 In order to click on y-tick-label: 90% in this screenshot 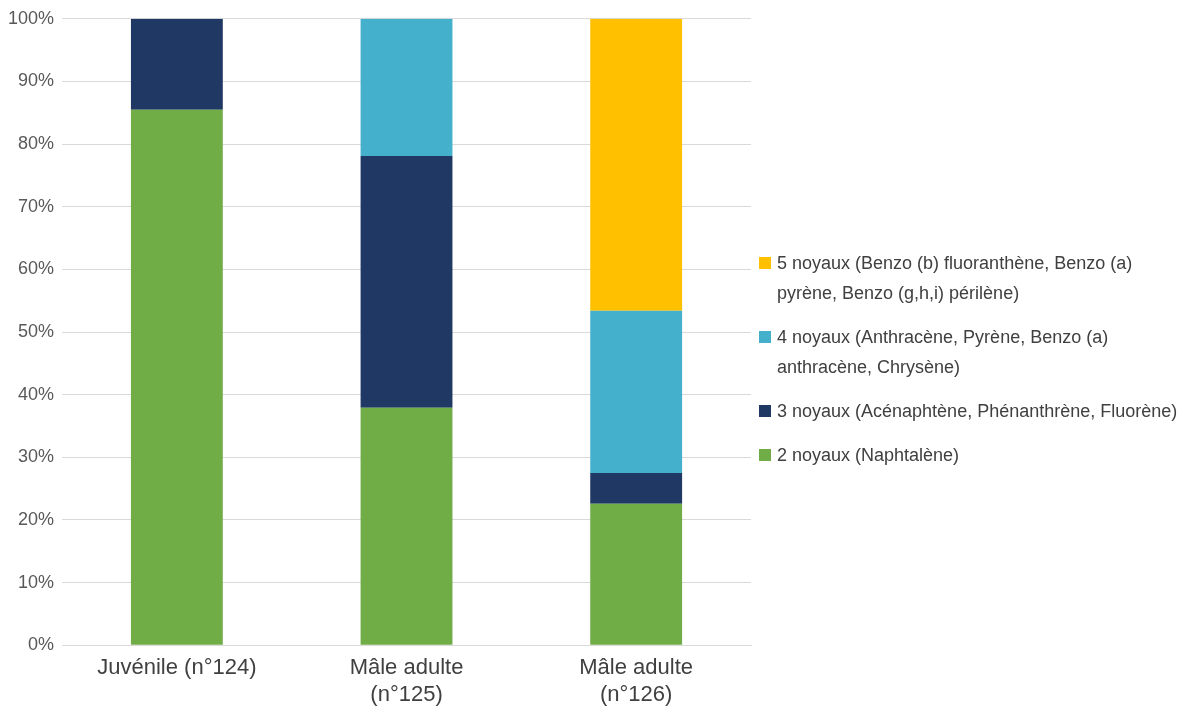, I will do `click(36, 80)`.